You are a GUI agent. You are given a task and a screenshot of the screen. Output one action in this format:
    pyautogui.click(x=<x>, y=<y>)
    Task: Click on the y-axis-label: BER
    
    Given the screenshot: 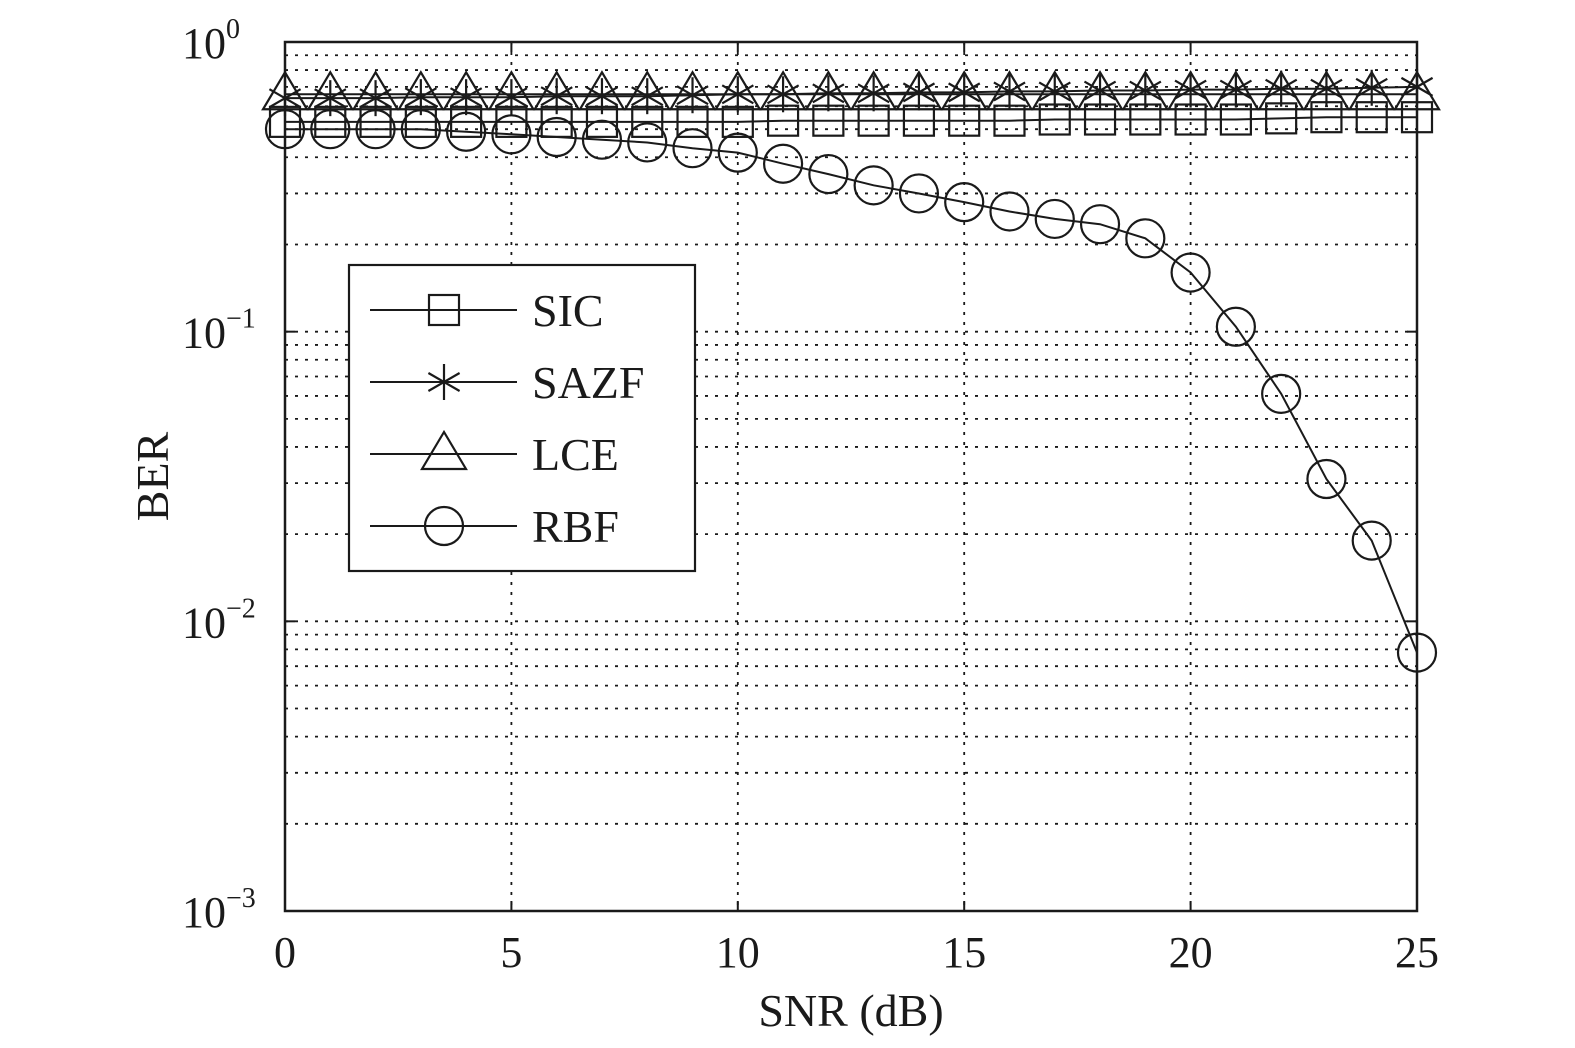 What is the action you would take?
    pyautogui.click(x=152, y=476)
    